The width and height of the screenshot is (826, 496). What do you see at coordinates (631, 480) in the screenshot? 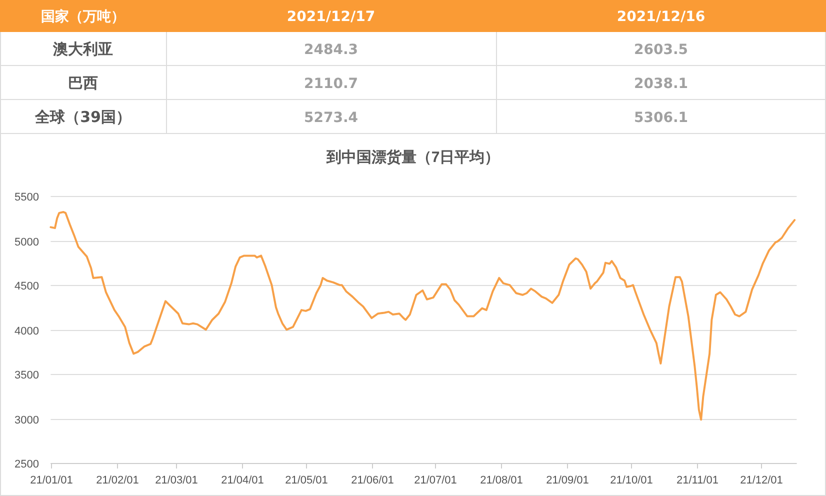
I see `x-tick-label: 21/10/01` at bounding box center [631, 480].